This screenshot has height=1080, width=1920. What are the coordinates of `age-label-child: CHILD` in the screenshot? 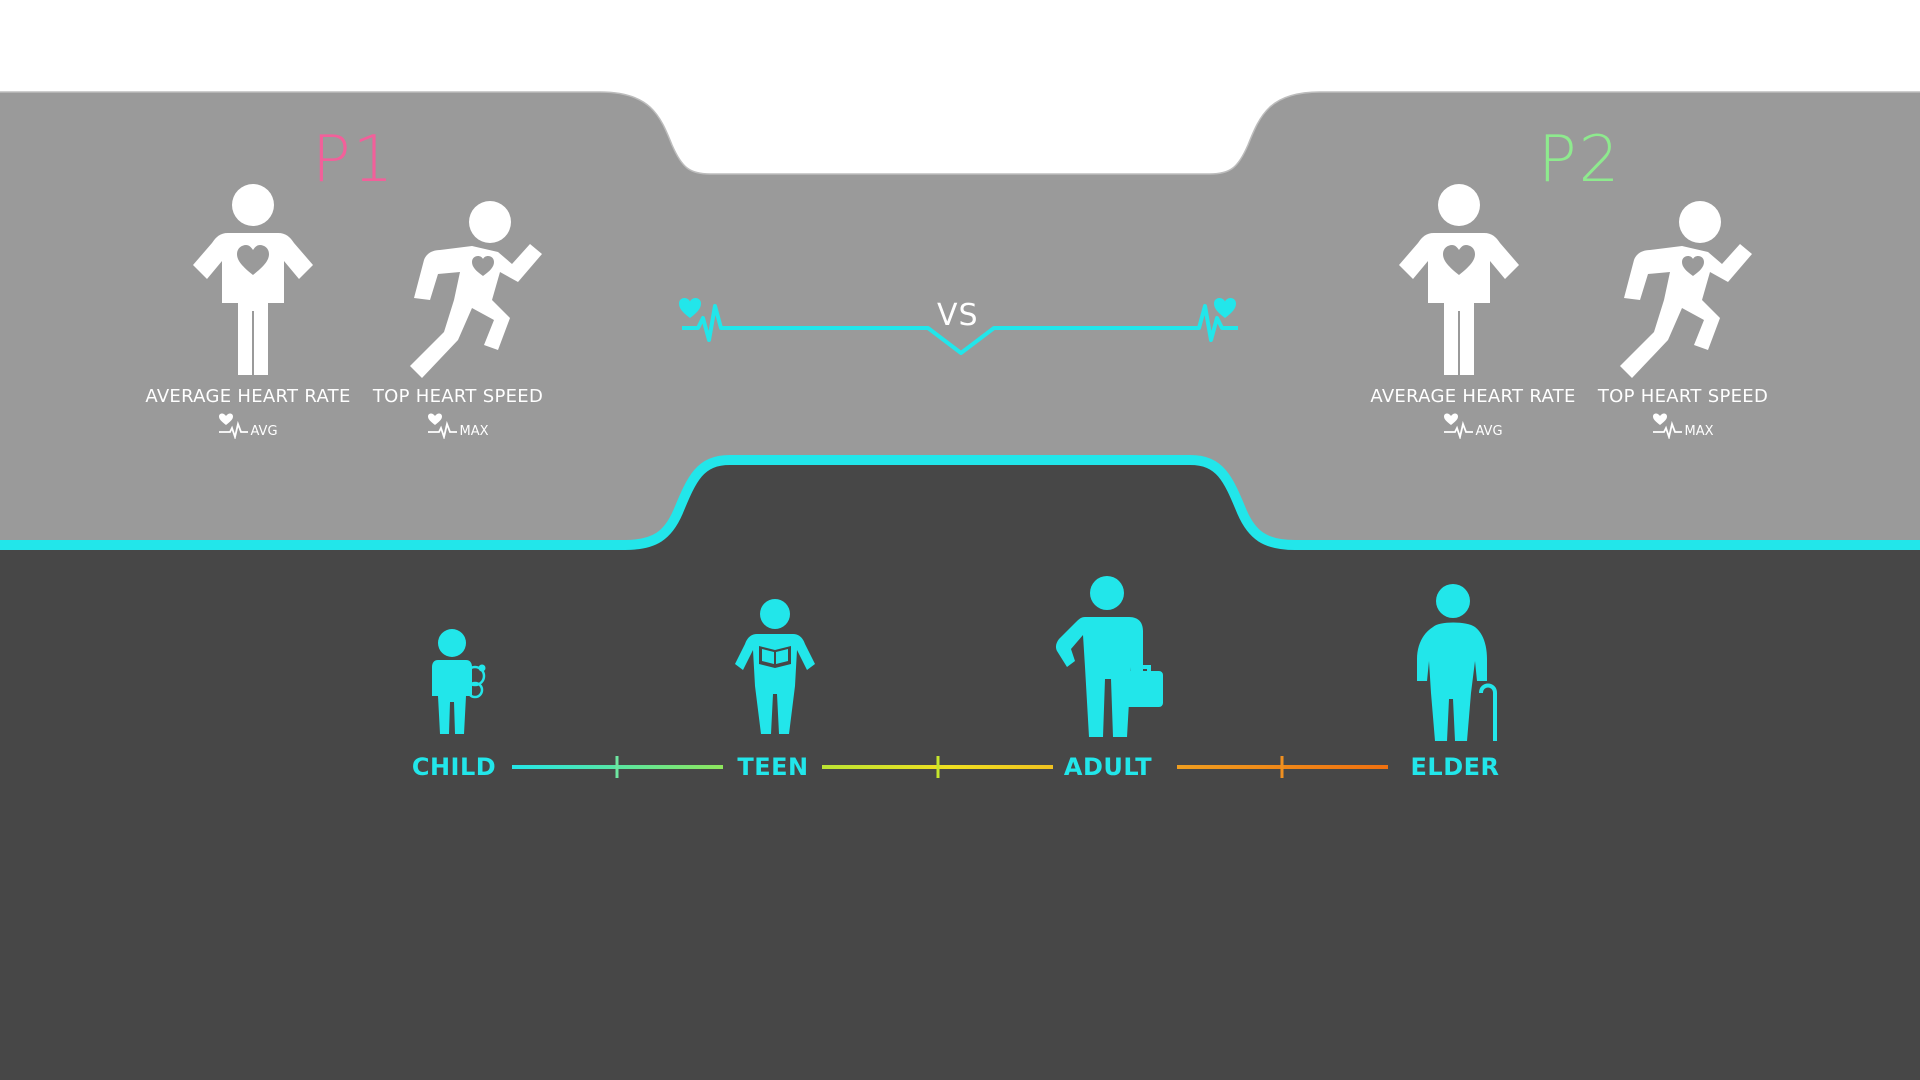 It's located at (454, 767).